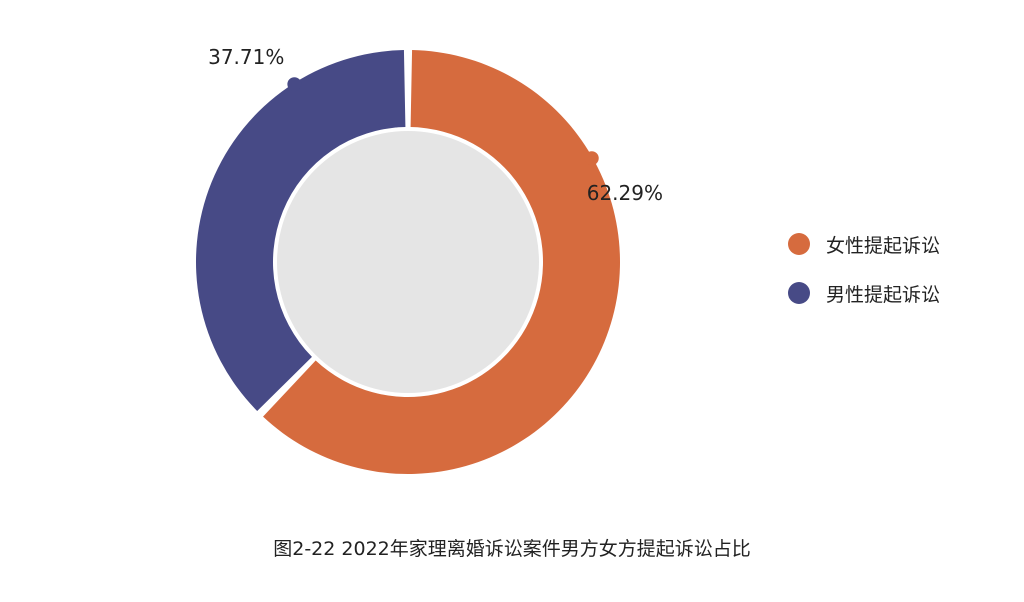  Describe the element at coordinates (625, 193) in the screenshot. I see `value-label-female: 62.29%` at that location.